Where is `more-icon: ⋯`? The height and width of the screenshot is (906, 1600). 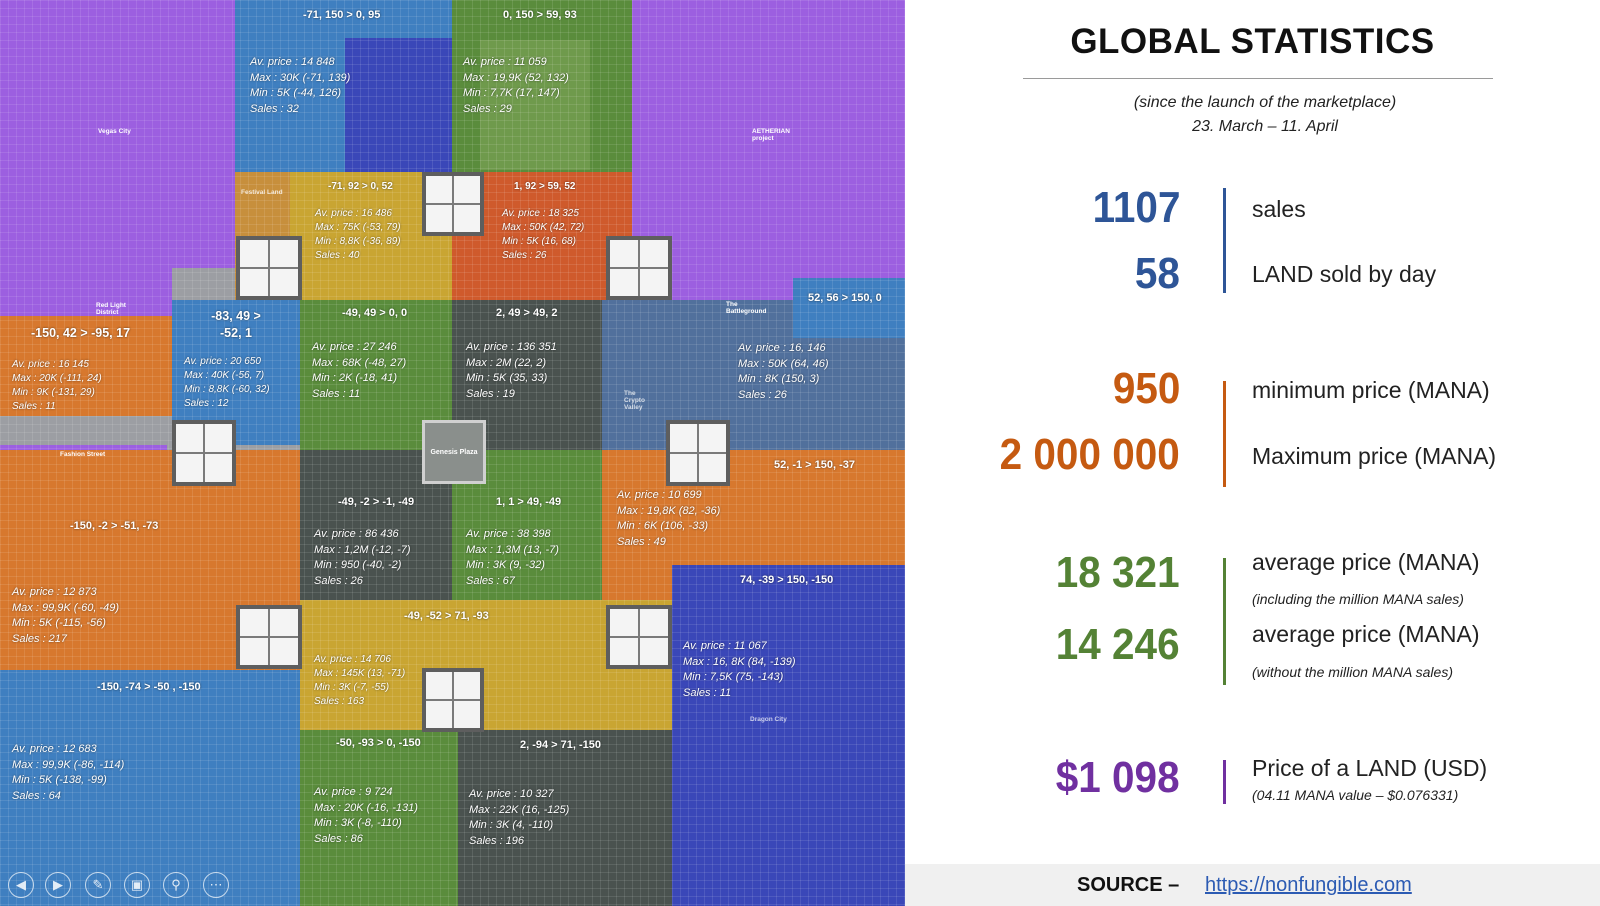 more-icon: ⋯ is located at coordinates (216, 885).